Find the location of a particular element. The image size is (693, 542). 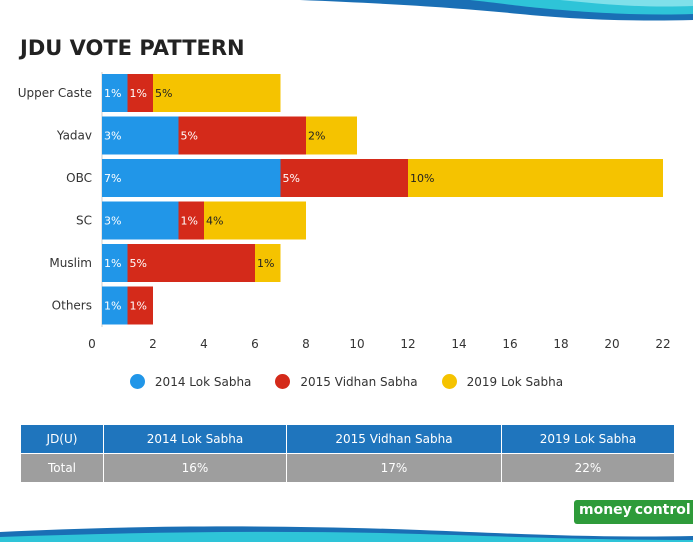

x-tick-label: 0 is located at coordinates (92, 344).